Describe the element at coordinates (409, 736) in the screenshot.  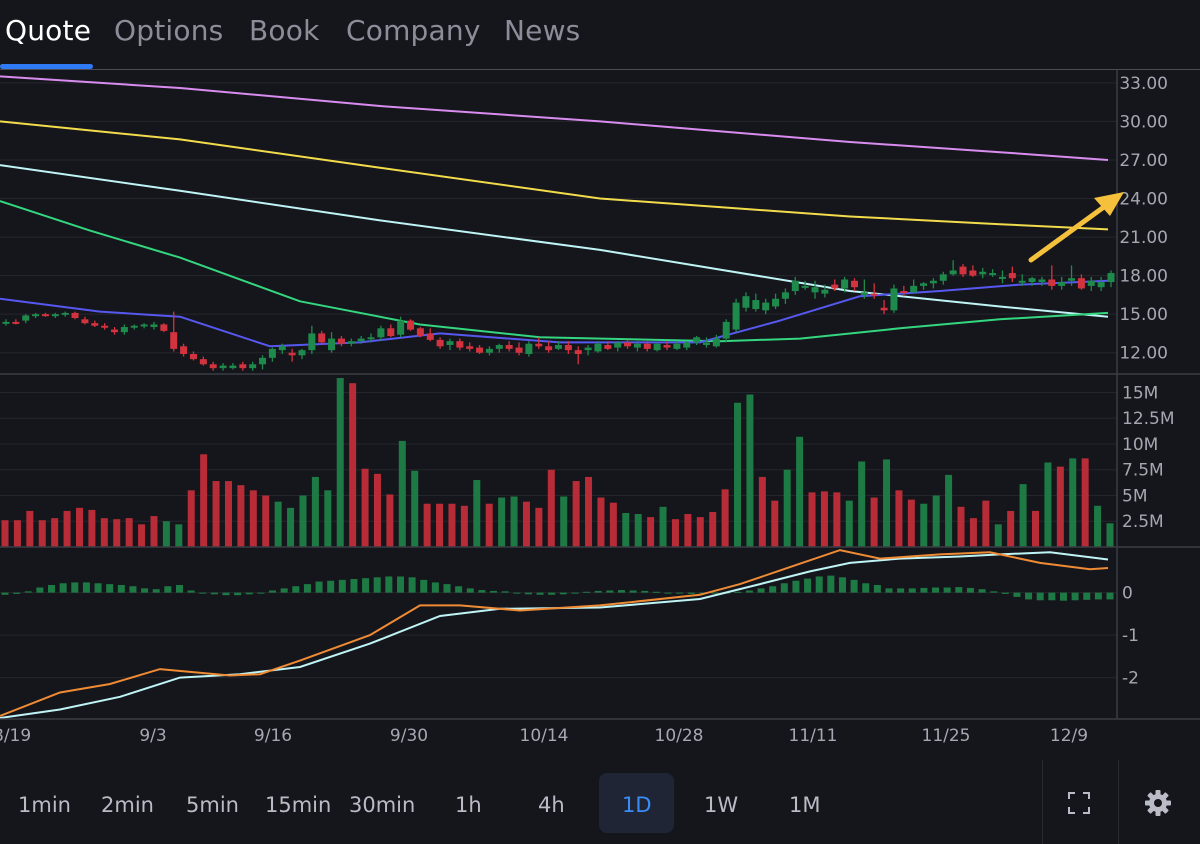
I see `date-tick-label: 9/30` at that location.